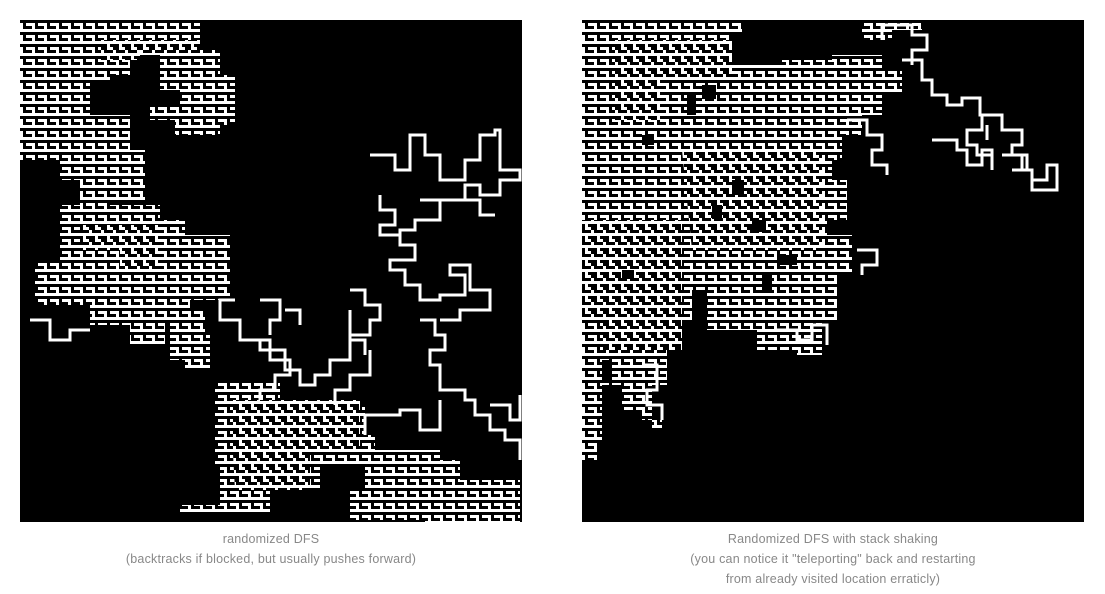  Describe the element at coordinates (833, 579) in the screenshot. I see `caption-note-line-2: from already visited location erraticly)` at that location.